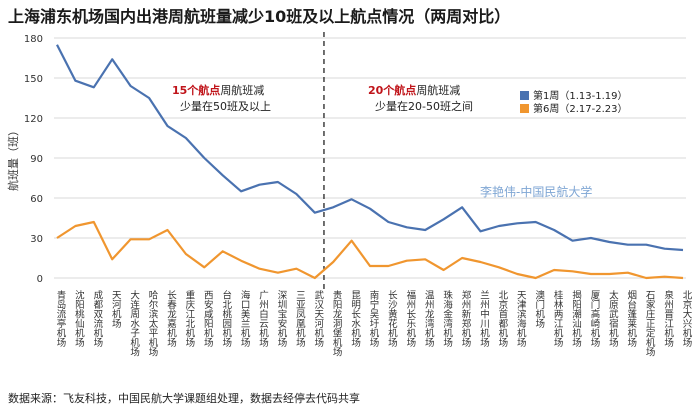  I want to click on legend: 第1周（1.13-1.19） 第6周（2.17-2.23）, so click(574, 102).